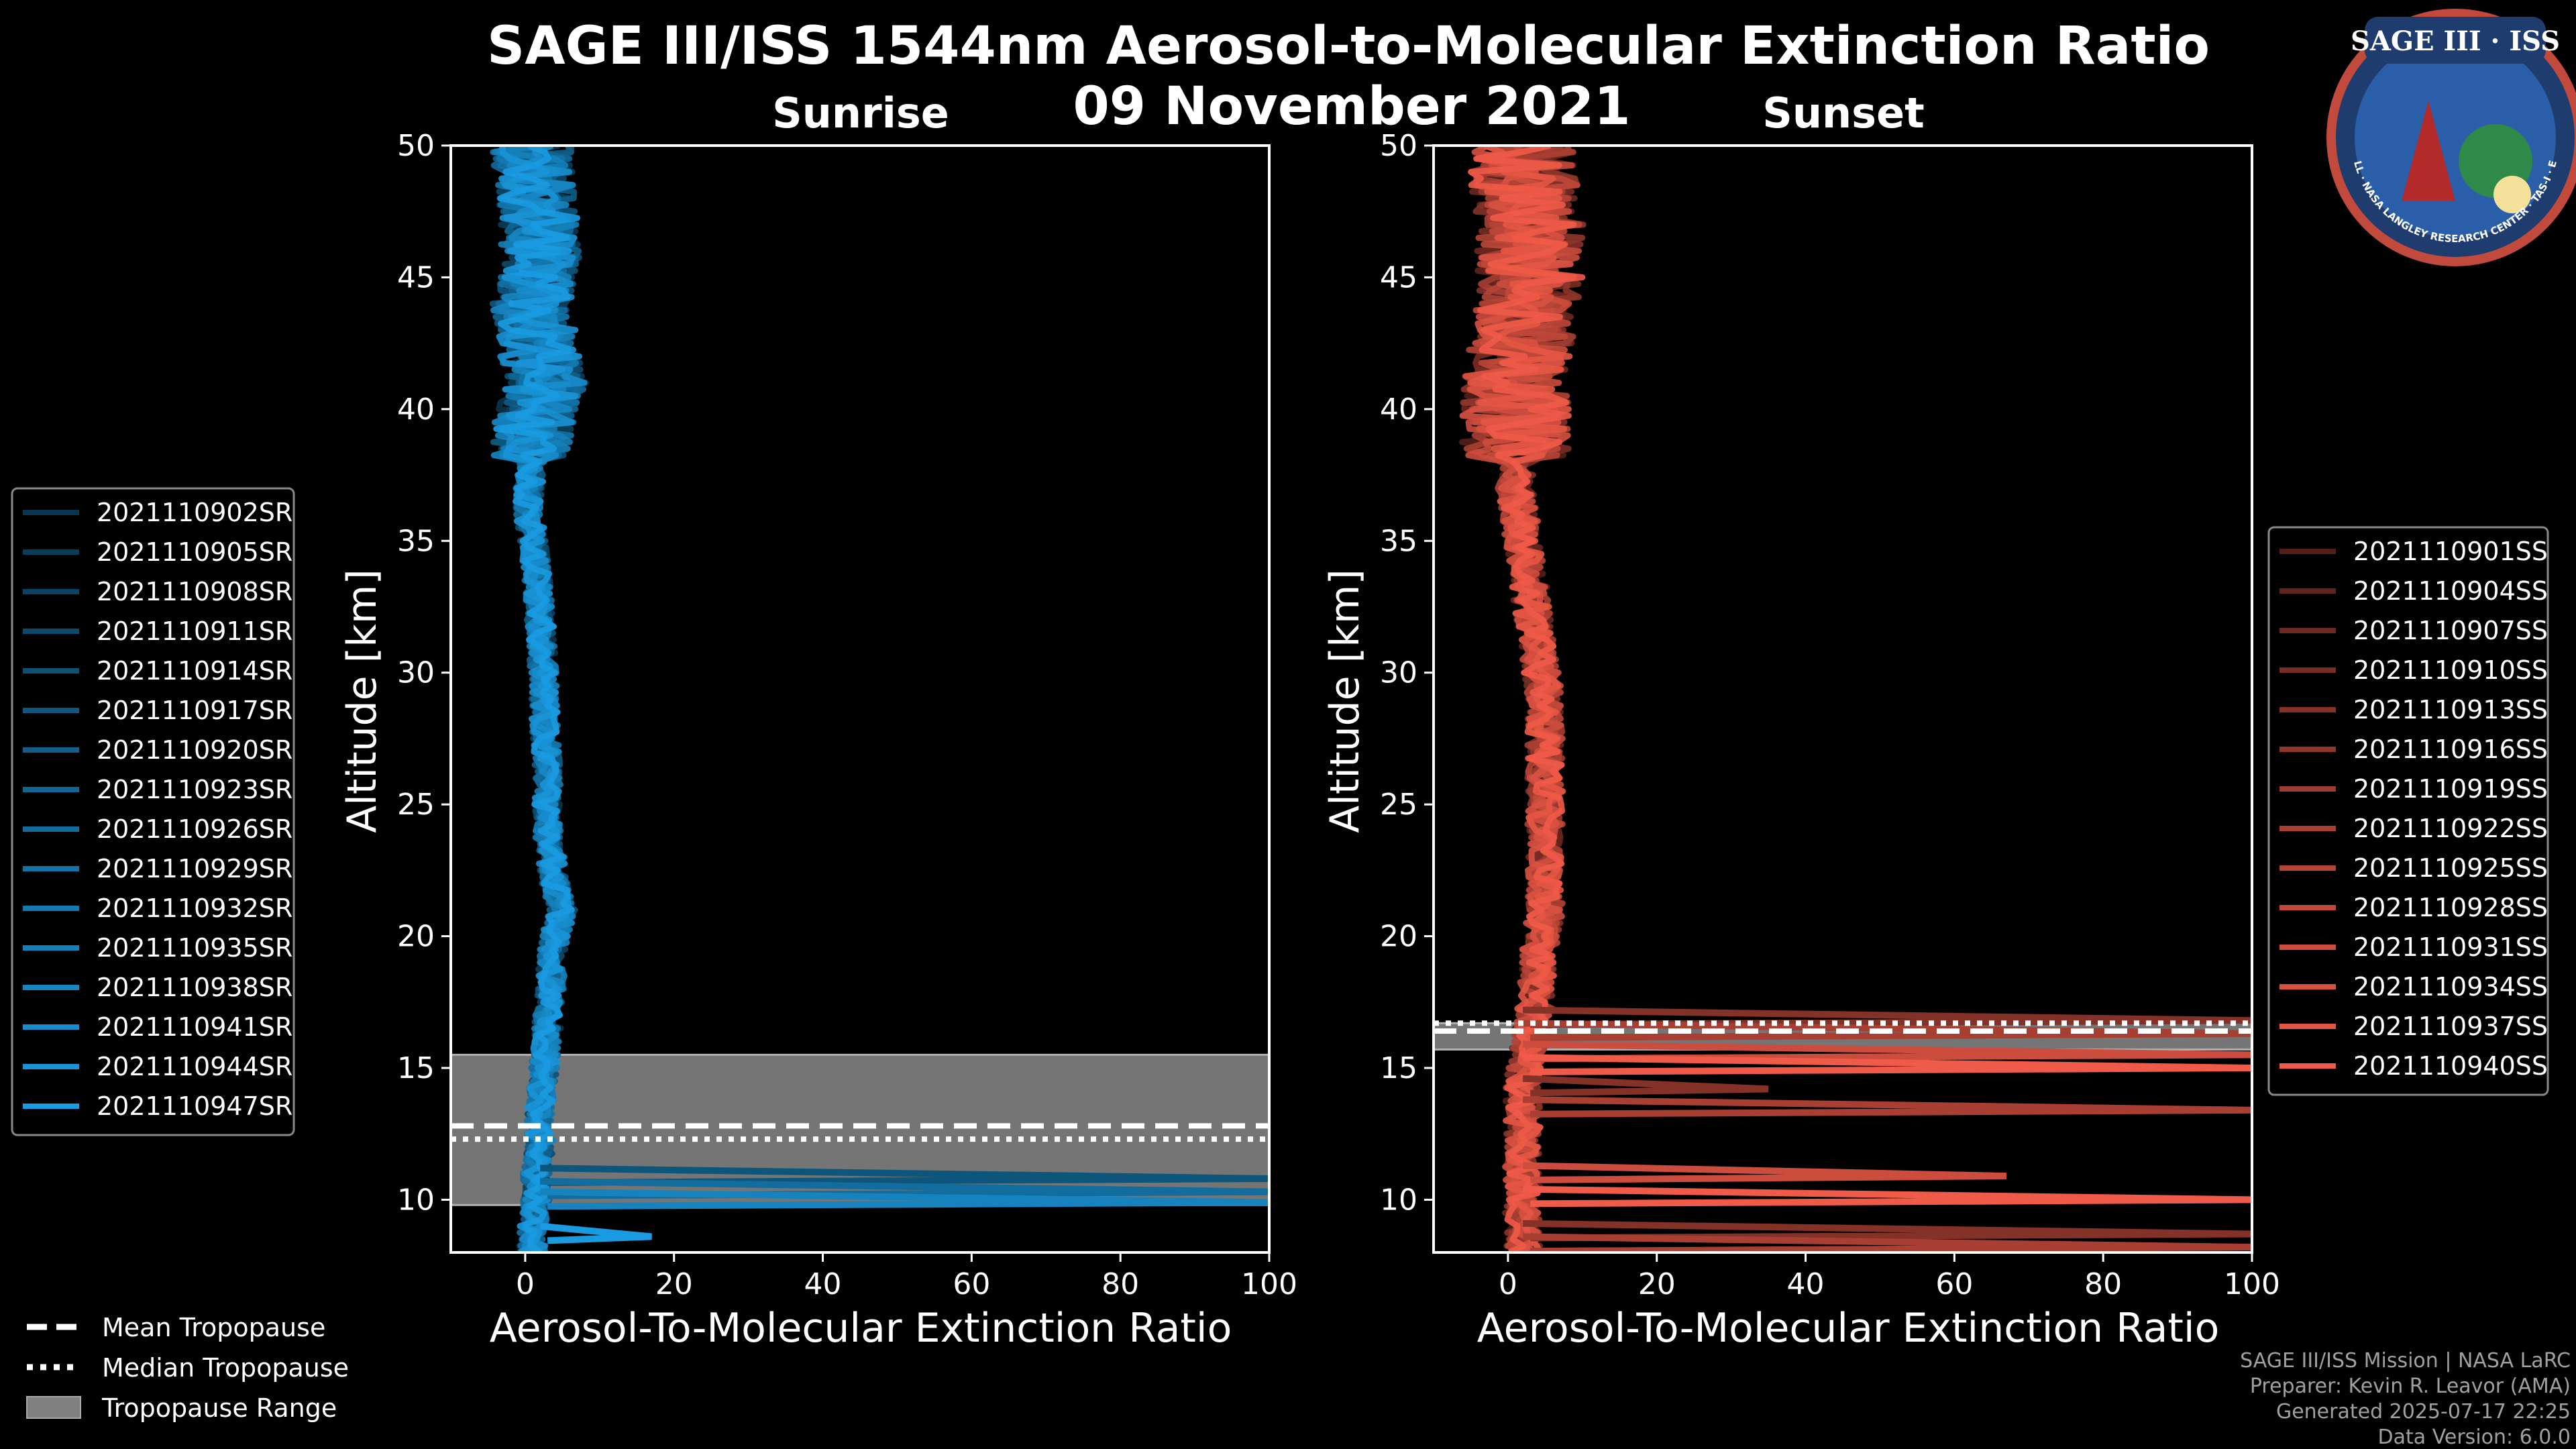  Describe the element at coordinates (2428, 151) in the screenshot. I see `astronomer-icon` at that location.